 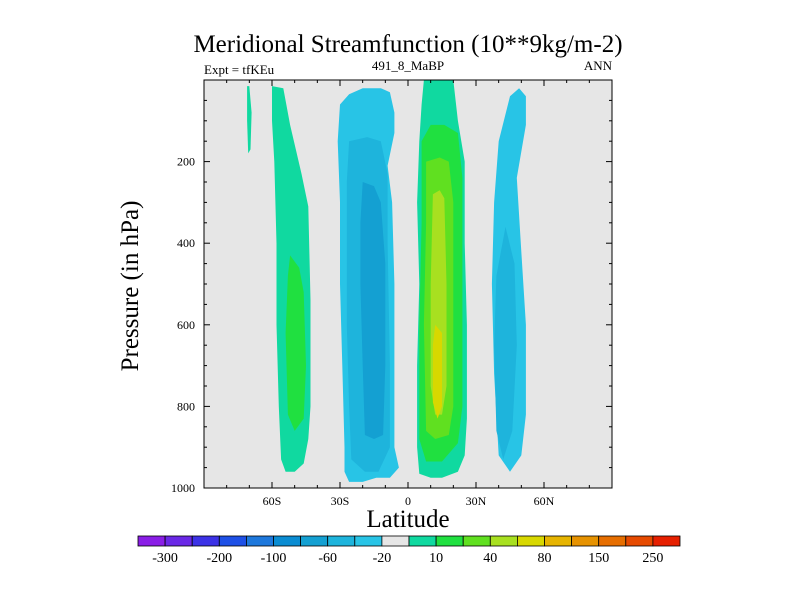 What do you see at coordinates (408, 501) in the screenshot?
I see `x-tick-label: 0` at bounding box center [408, 501].